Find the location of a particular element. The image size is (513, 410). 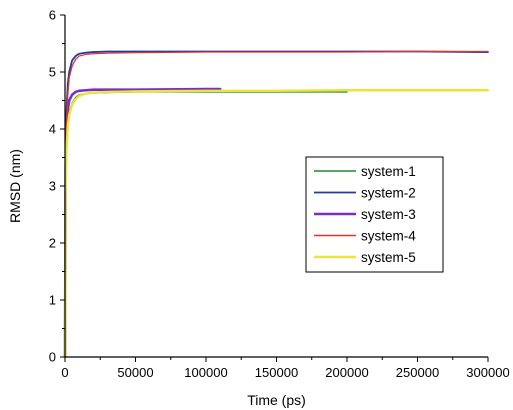

x-tick-label: 0 is located at coordinates (64, 372).